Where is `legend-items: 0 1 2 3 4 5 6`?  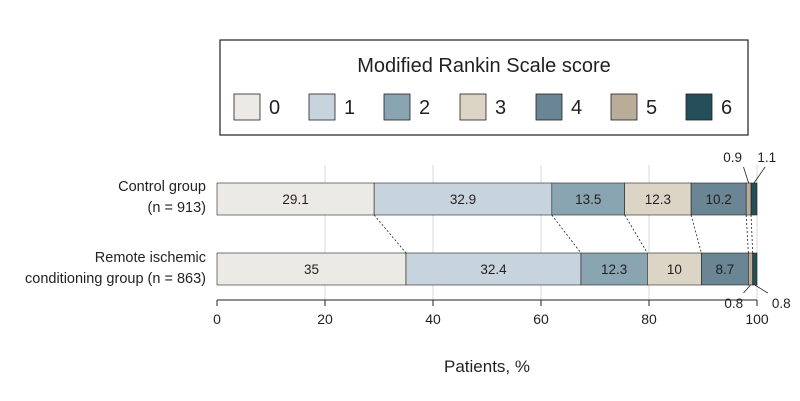
legend-items: 0 1 2 3 4 5 6 is located at coordinates (482, 107).